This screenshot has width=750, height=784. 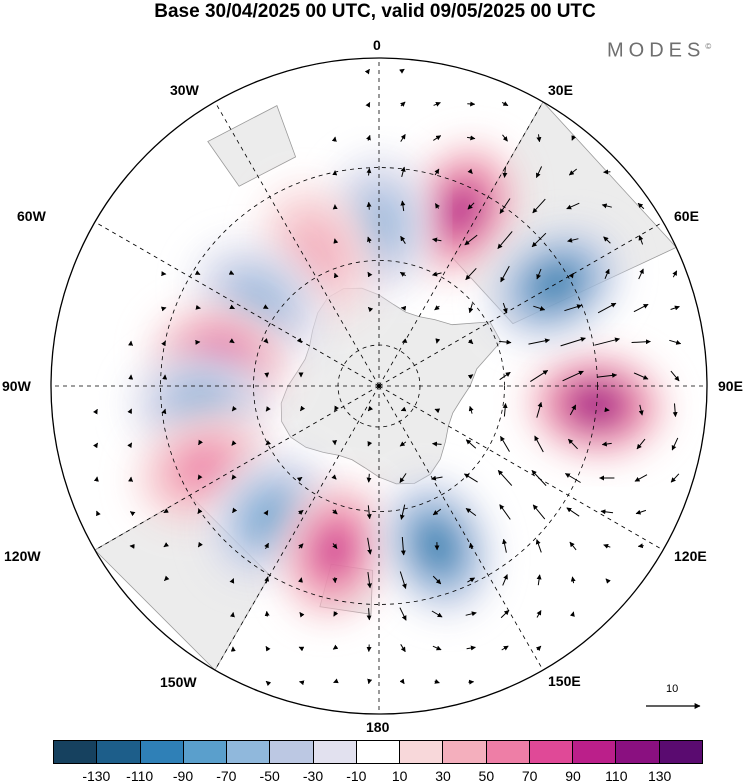 I want to click on lon-label-60w: 60W, so click(x=31, y=216).